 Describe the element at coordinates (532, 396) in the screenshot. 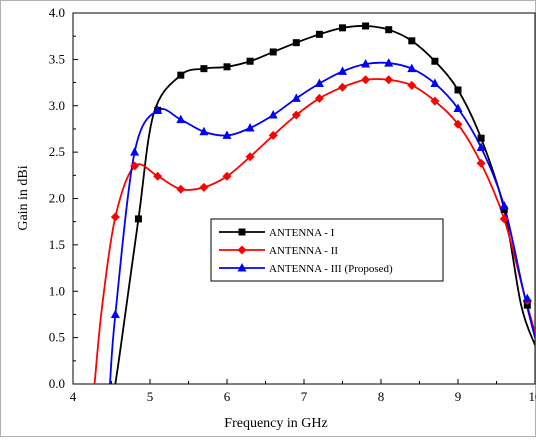

I see `x-tick-label: 10` at that location.